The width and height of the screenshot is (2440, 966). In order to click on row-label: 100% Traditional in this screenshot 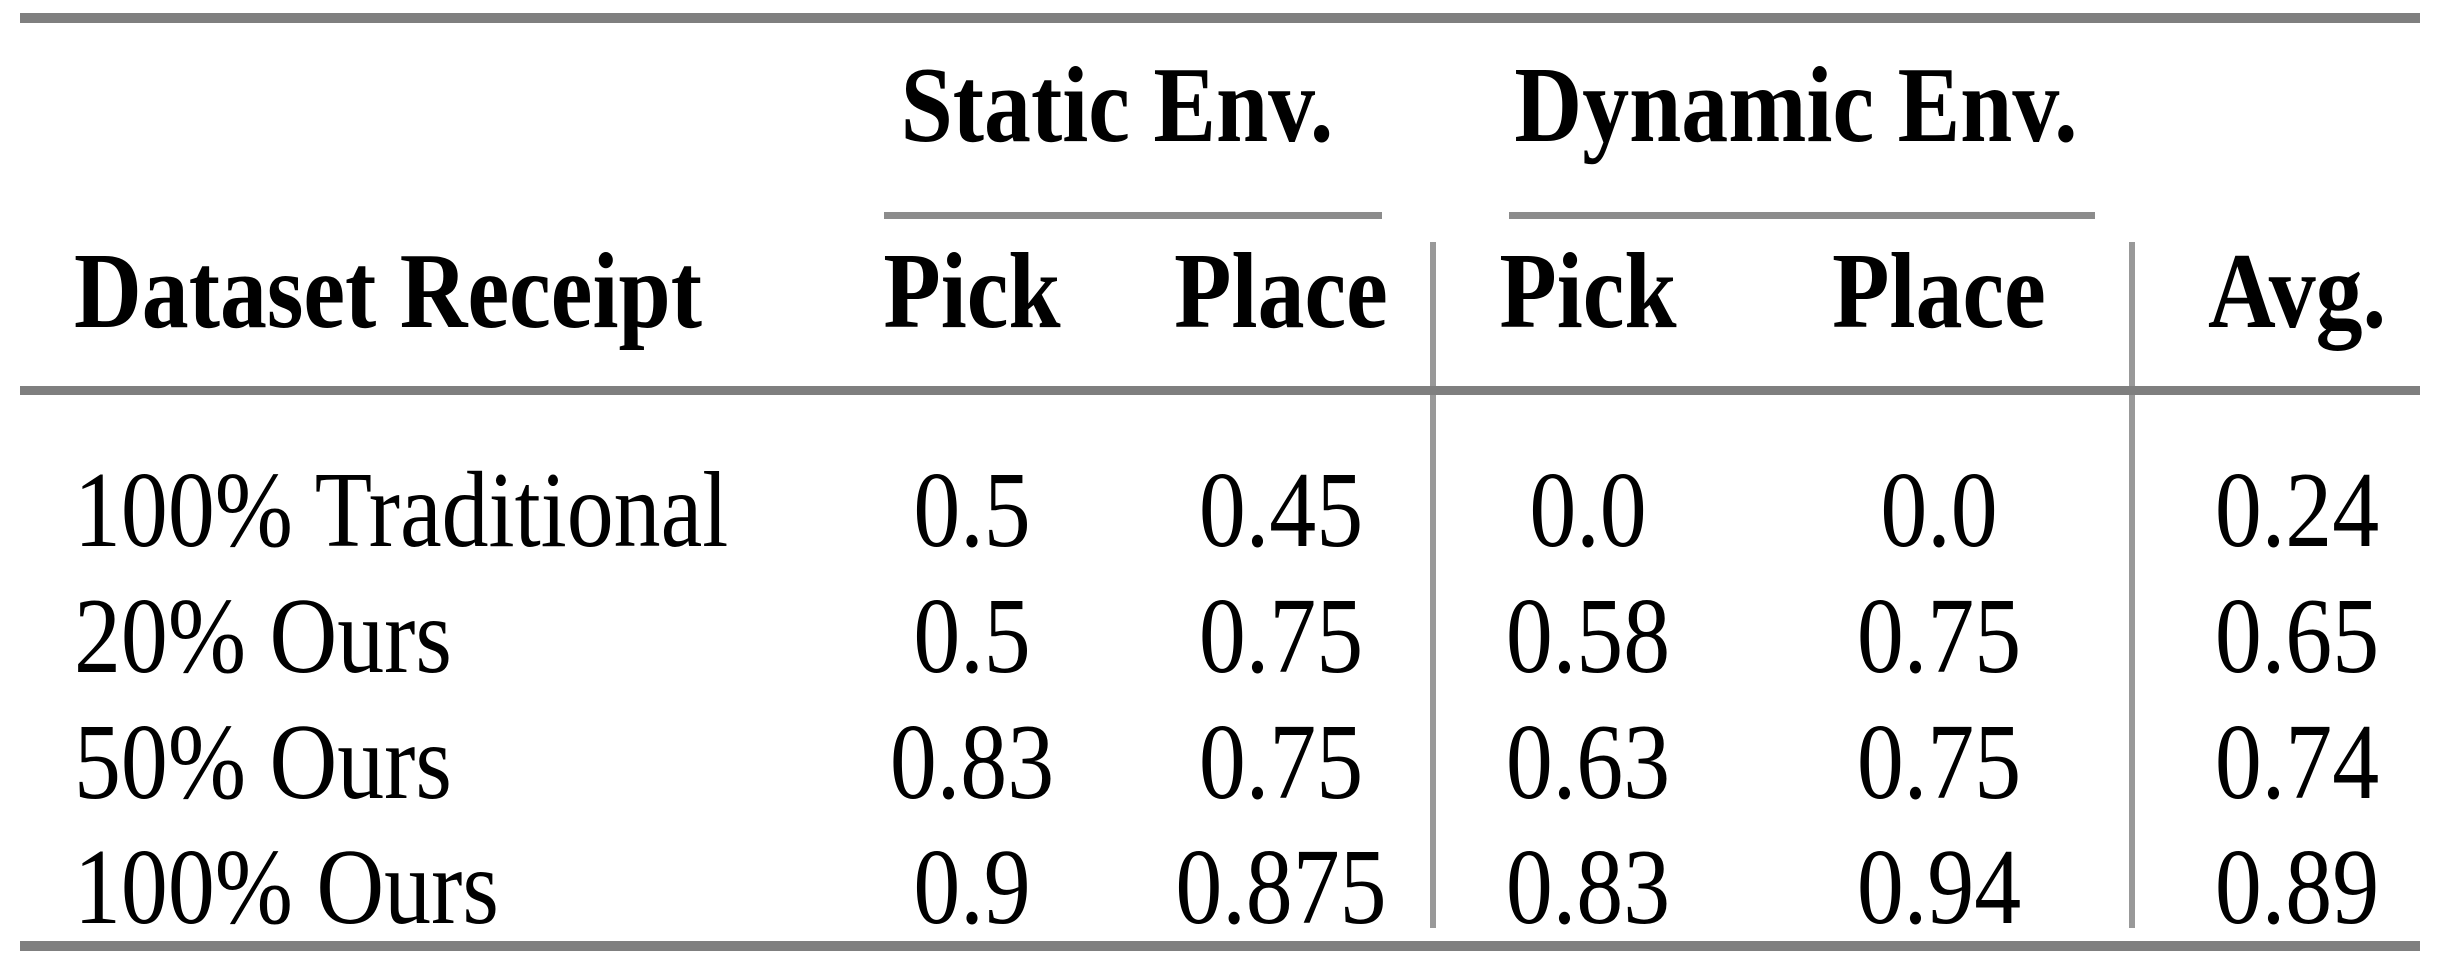, I will do `click(401, 510)`.